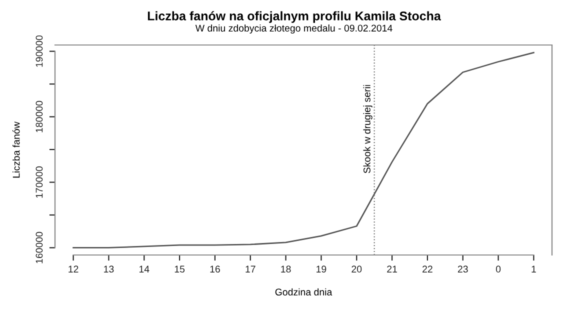 This screenshot has width=588, height=321. What do you see at coordinates (109, 269) in the screenshot?
I see `x-tick-label: 13` at bounding box center [109, 269].